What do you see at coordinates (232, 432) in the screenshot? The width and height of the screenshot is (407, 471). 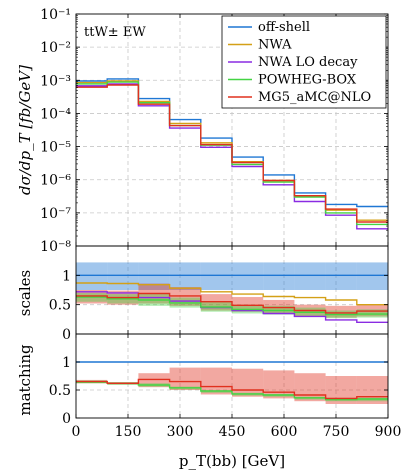 I see `x-tick-label-3: 450` at bounding box center [232, 432].